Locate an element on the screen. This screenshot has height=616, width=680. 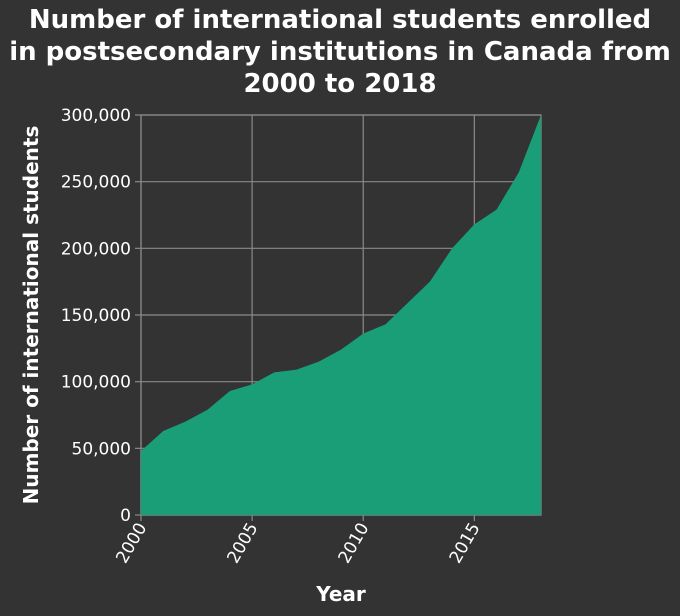
y-tick-label: 50,000 is located at coordinates (101, 449).